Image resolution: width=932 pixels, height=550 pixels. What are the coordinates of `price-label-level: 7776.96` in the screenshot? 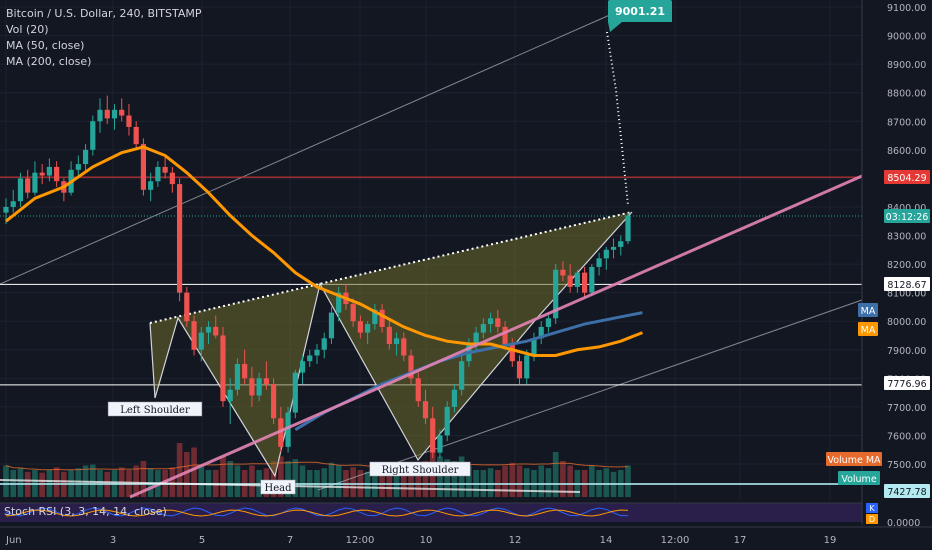 It's located at (906, 384).